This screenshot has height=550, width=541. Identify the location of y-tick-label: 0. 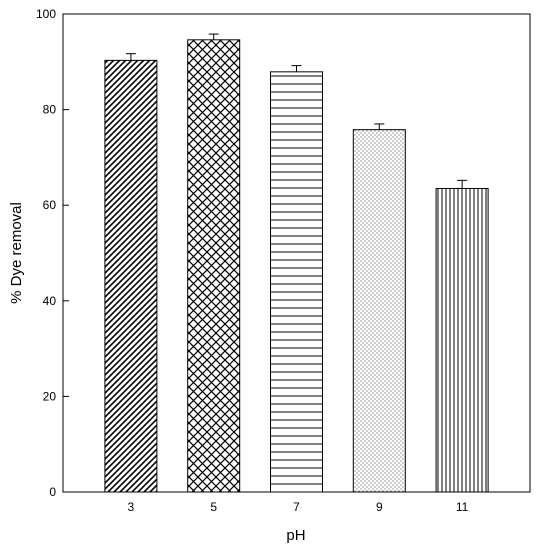
(52, 492).